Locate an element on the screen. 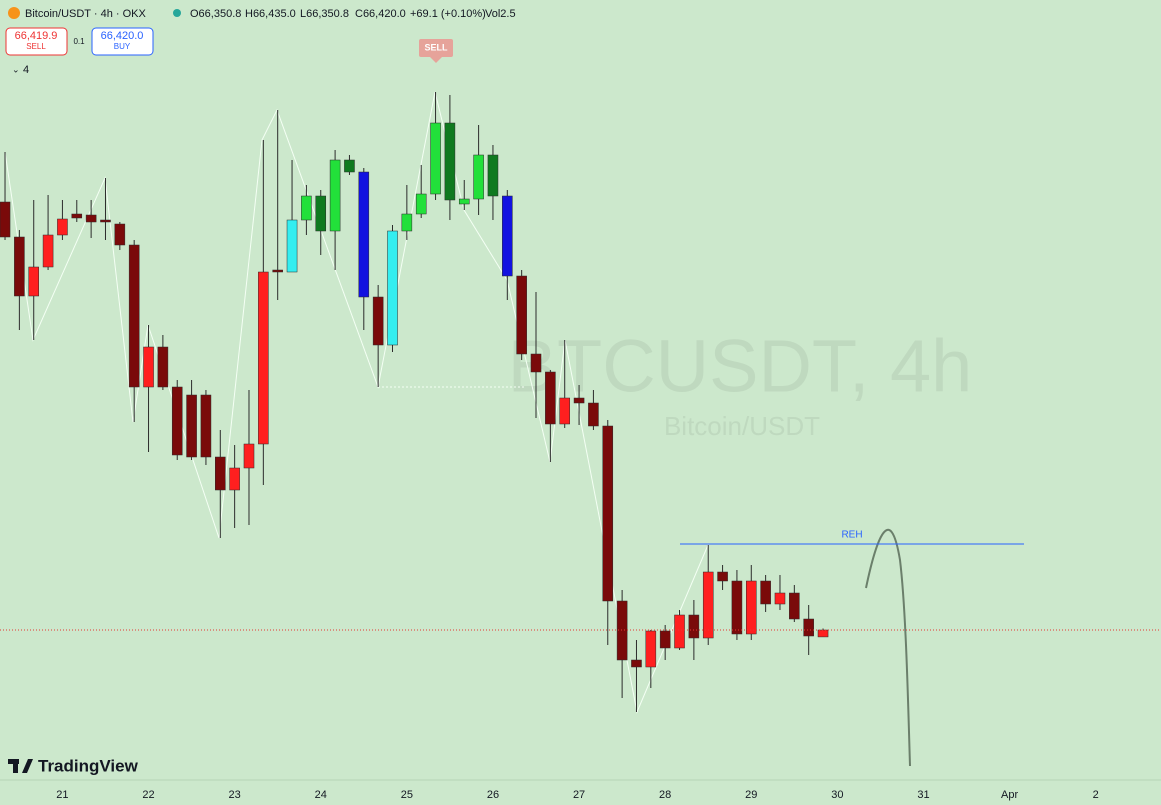 The height and width of the screenshot is (805, 1161). x-axis-strip is located at coordinates (580, 792).